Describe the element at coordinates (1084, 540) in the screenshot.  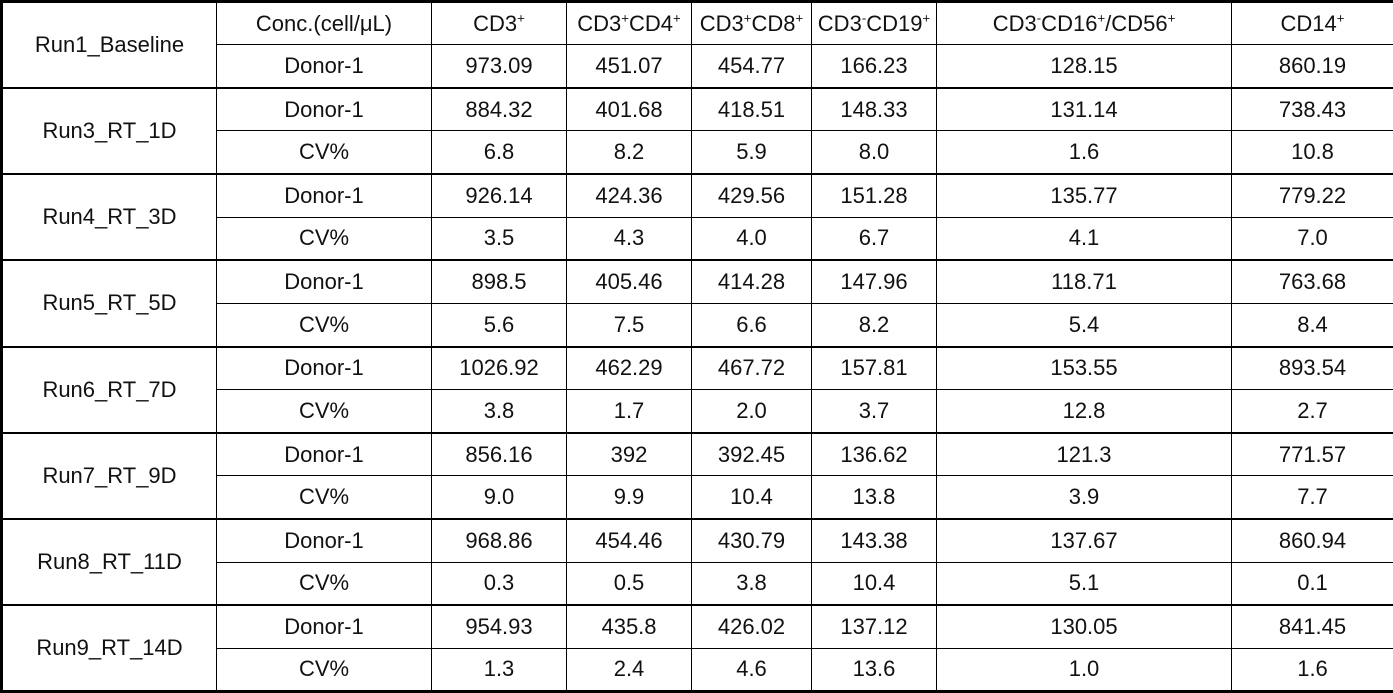
I see `value-cell: 137.67` at that location.